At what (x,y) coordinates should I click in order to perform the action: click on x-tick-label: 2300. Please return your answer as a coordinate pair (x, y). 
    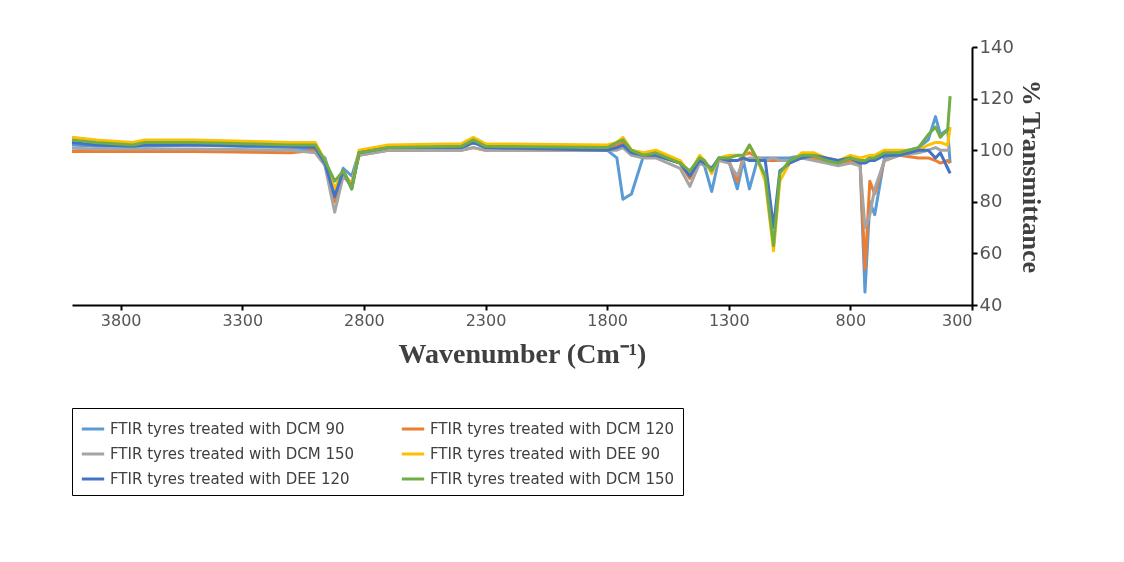
    Looking at the image, I should click on (486, 320).